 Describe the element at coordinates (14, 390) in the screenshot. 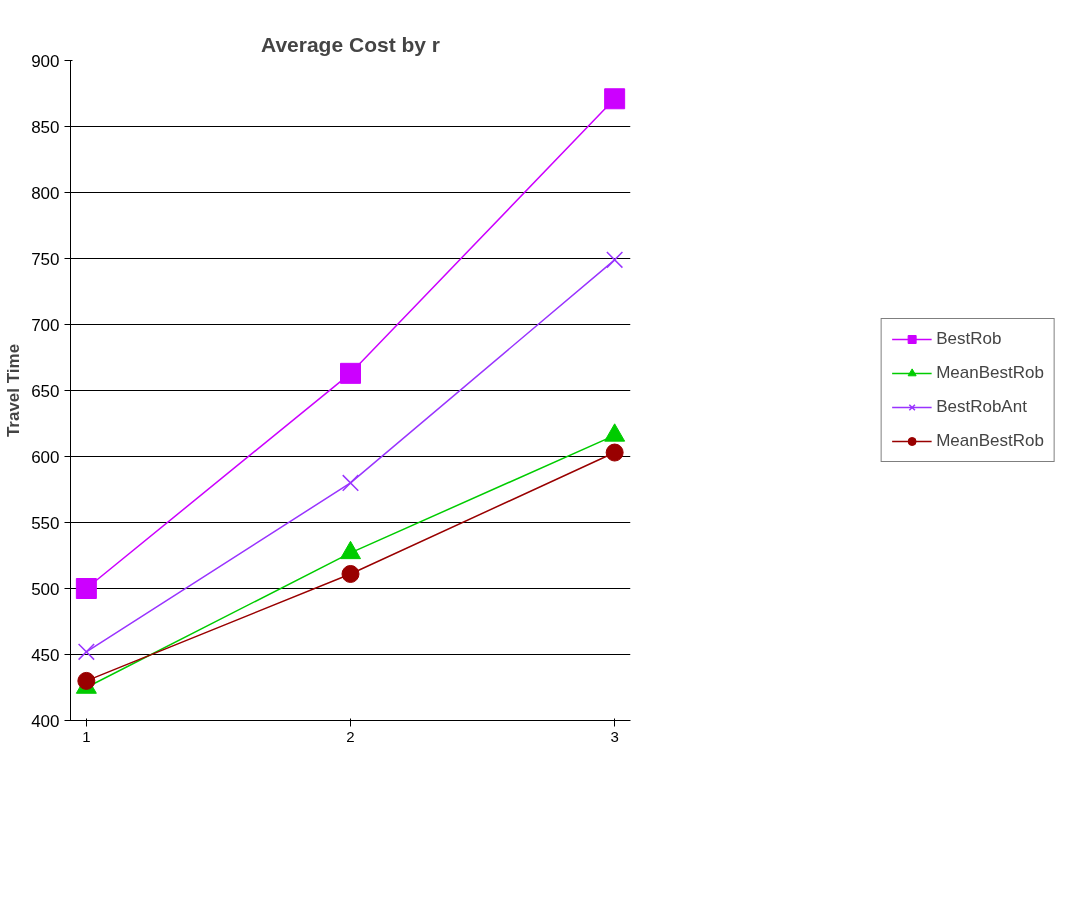

I see `y-axis-title: Travel Time` at that location.